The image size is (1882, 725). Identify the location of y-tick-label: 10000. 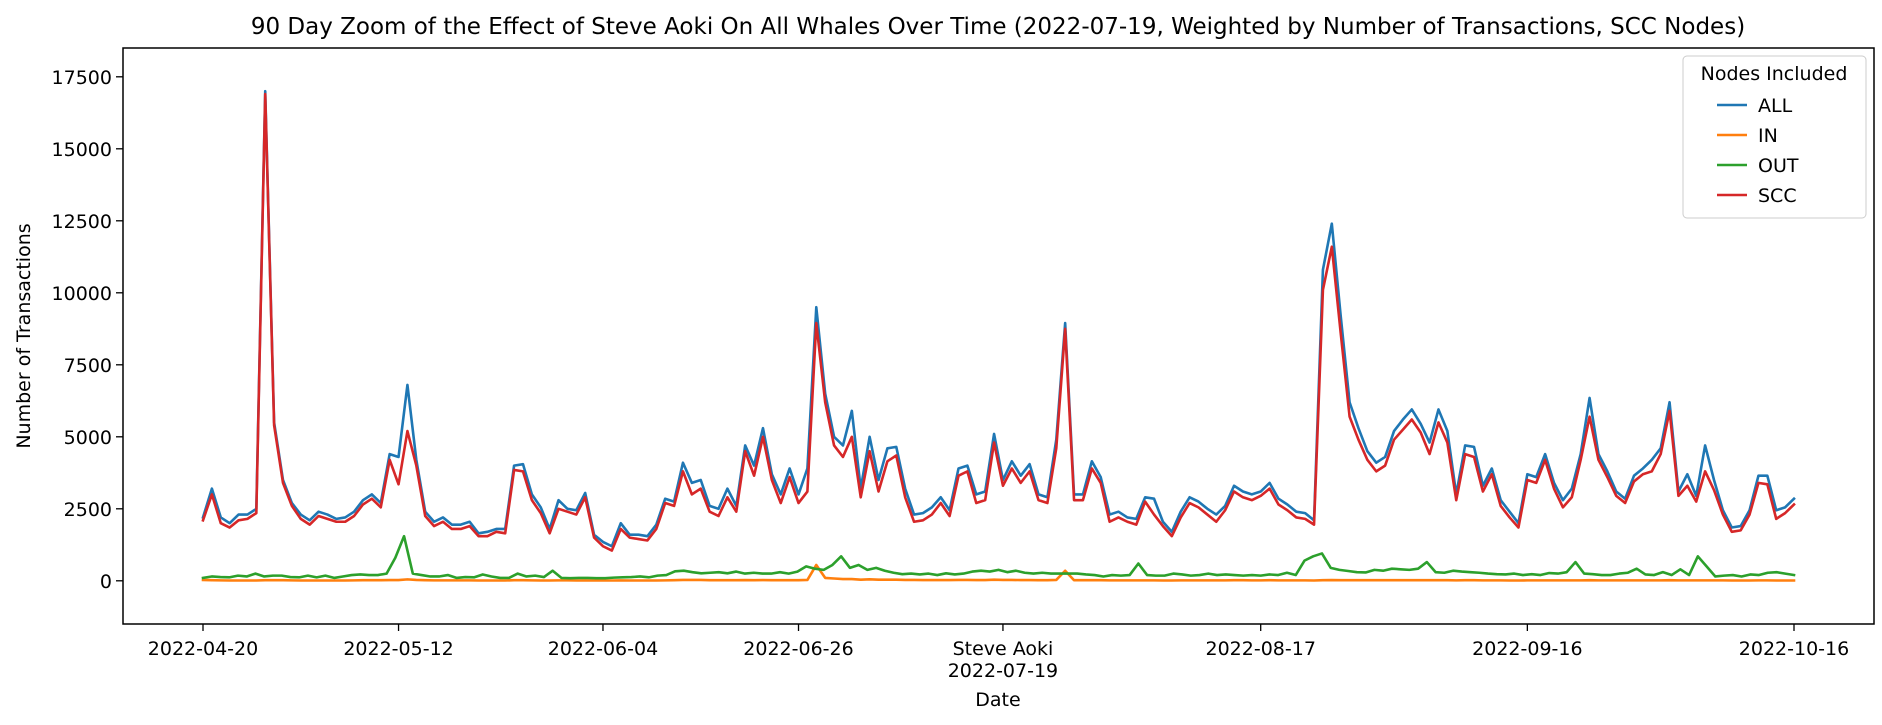
(82, 294).